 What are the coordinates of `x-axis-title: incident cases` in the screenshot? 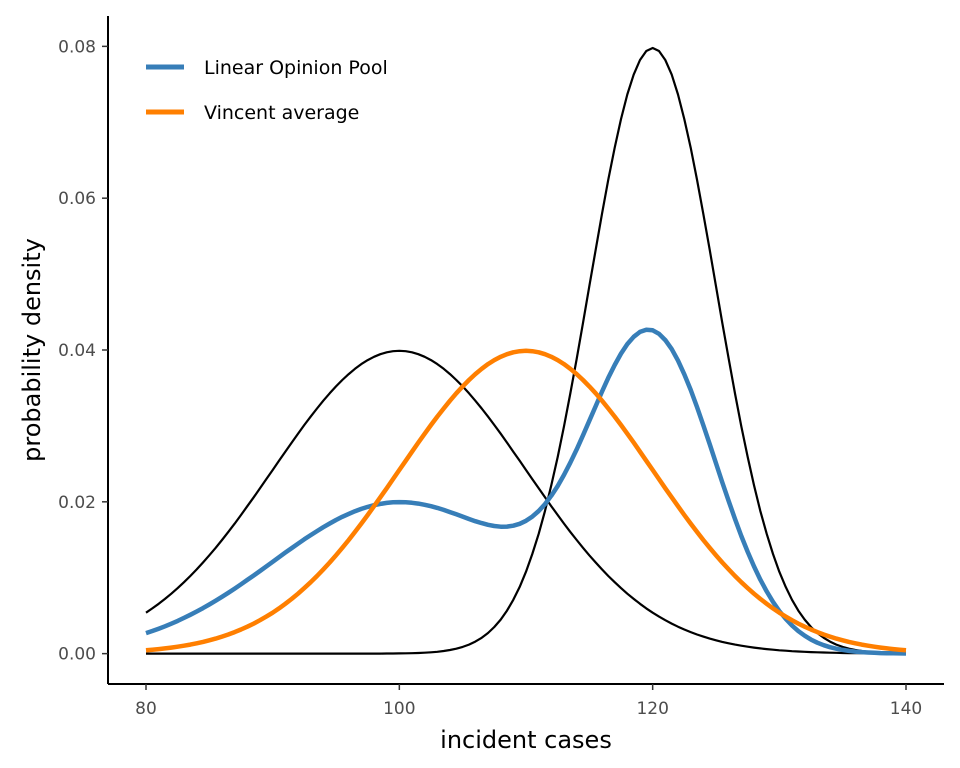 It's located at (526, 740).